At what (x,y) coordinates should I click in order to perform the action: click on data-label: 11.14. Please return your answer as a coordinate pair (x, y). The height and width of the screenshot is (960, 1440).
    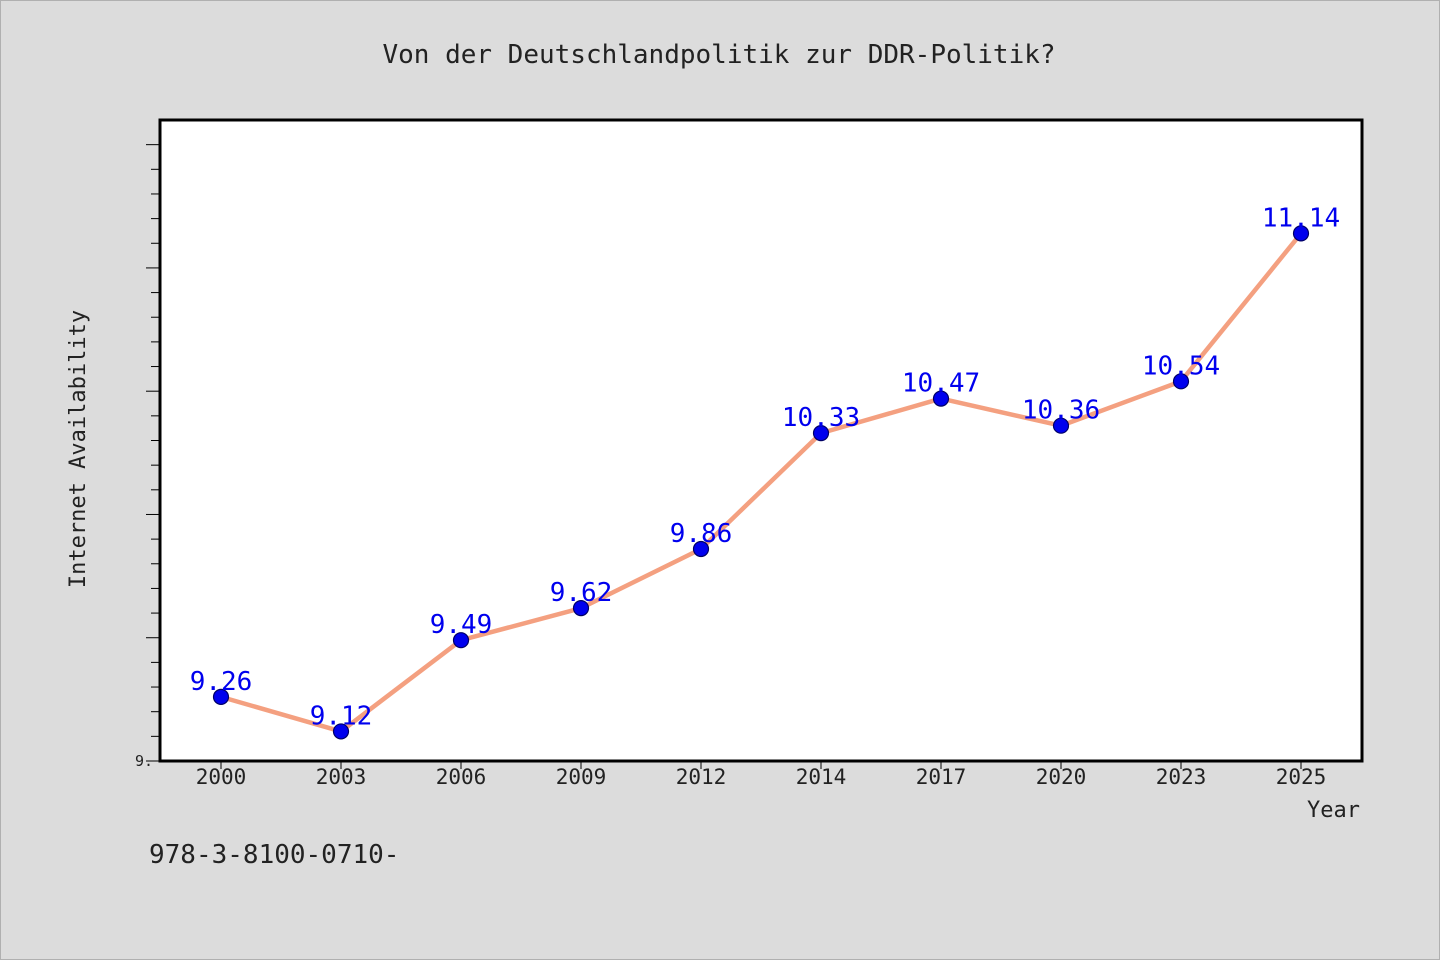
    Looking at the image, I should click on (1301, 218).